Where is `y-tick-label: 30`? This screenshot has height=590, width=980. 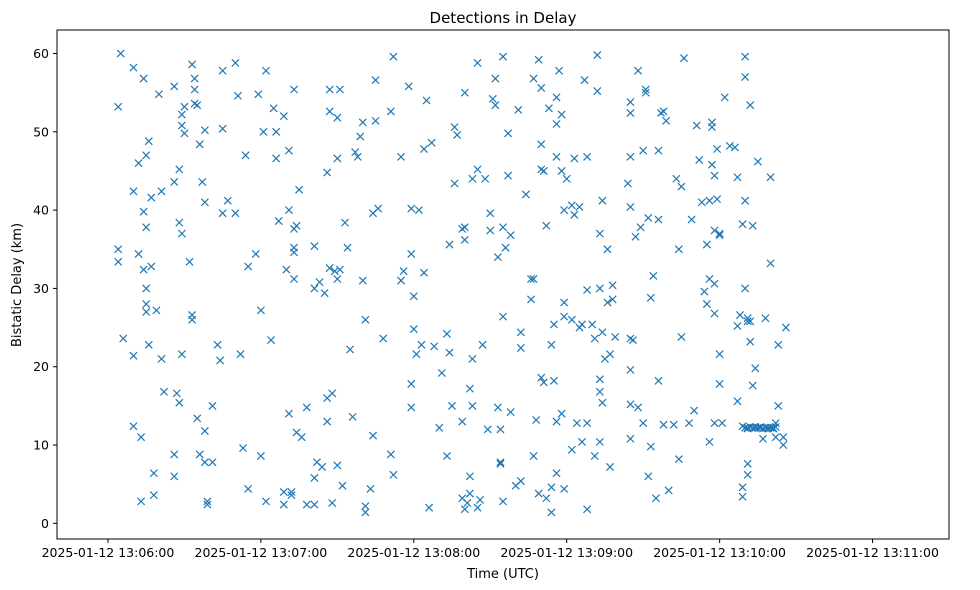 y-tick-label: 30 is located at coordinates (41, 288).